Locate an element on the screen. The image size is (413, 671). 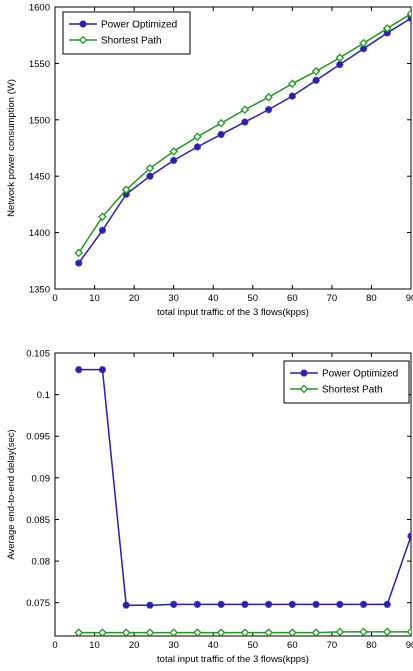
y-tick-label: 1400 is located at coordinates (39, 233).